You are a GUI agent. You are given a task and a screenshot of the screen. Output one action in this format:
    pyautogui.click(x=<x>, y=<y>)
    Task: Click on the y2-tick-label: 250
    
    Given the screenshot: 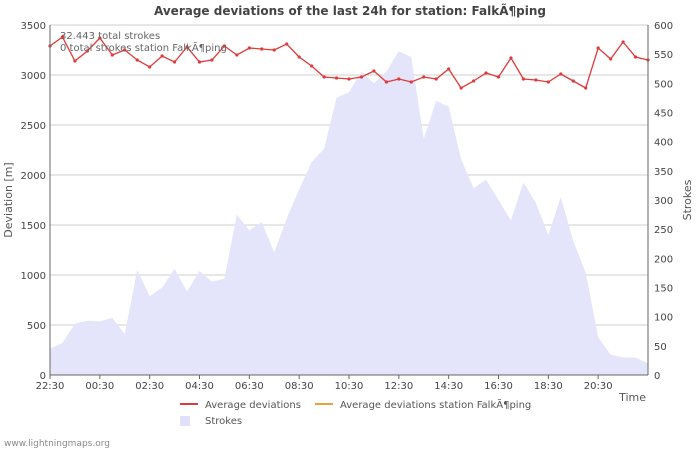 What is the action you would take?
    pyautogui.click(x=663, y=230)
    